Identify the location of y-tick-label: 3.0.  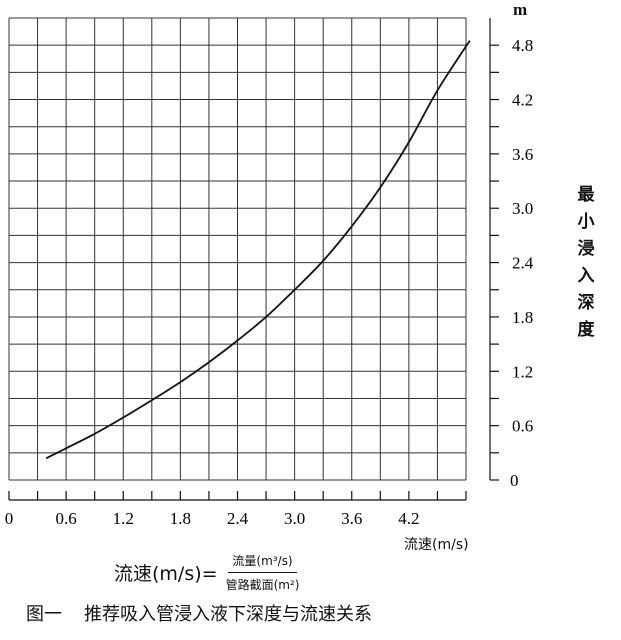
(522, 208).